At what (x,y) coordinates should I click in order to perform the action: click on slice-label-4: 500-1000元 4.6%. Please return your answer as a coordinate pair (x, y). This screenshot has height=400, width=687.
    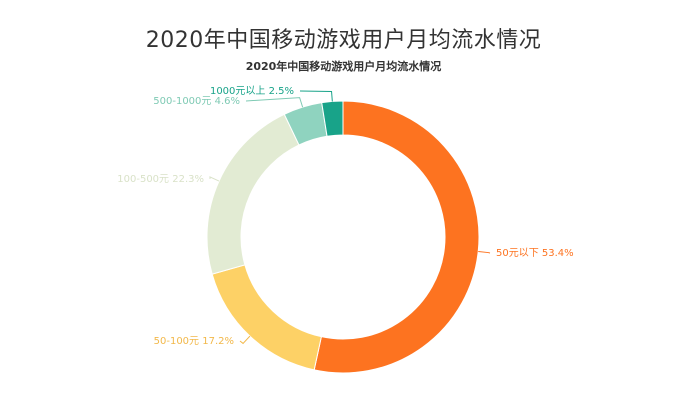
    Looking at the image, I should click on (196, 101).